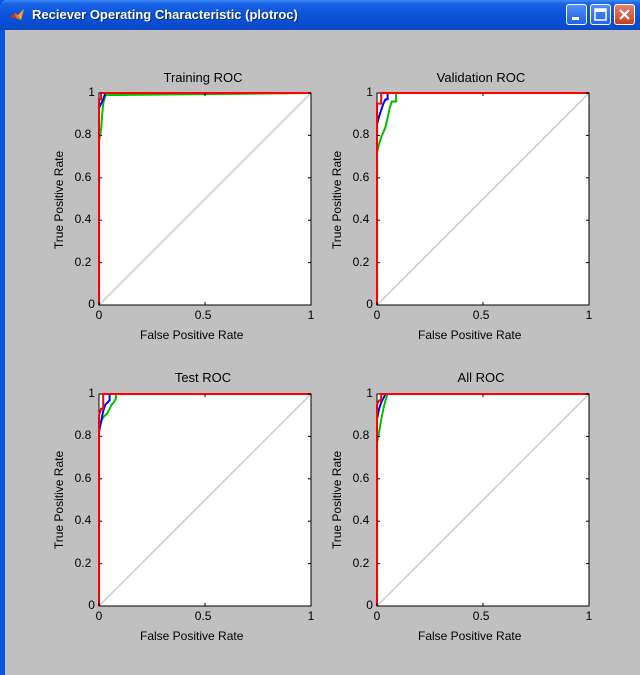  I want to click on validation-roc-axes, so click(483, 199).